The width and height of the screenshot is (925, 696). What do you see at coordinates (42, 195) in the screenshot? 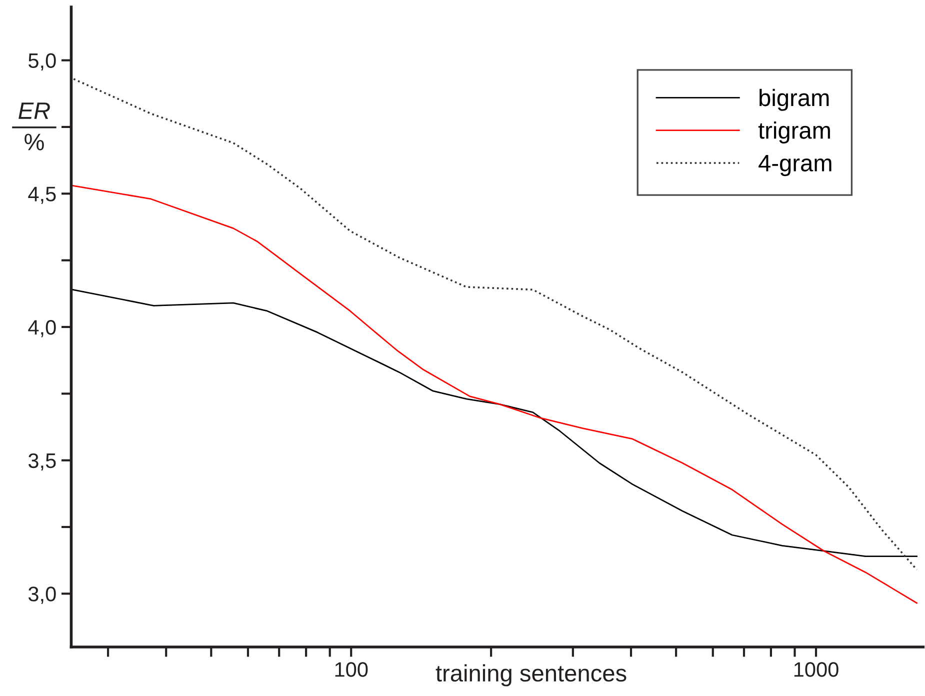
I see `y-tick-label: 4,5` at bounding box center [42, 195].